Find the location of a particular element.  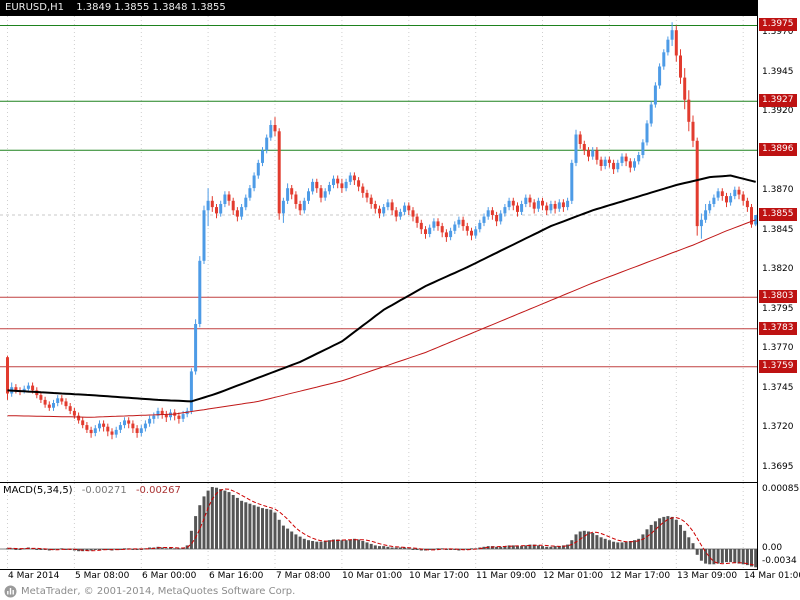

macd-signal-line is located at coordinates (381, 527).